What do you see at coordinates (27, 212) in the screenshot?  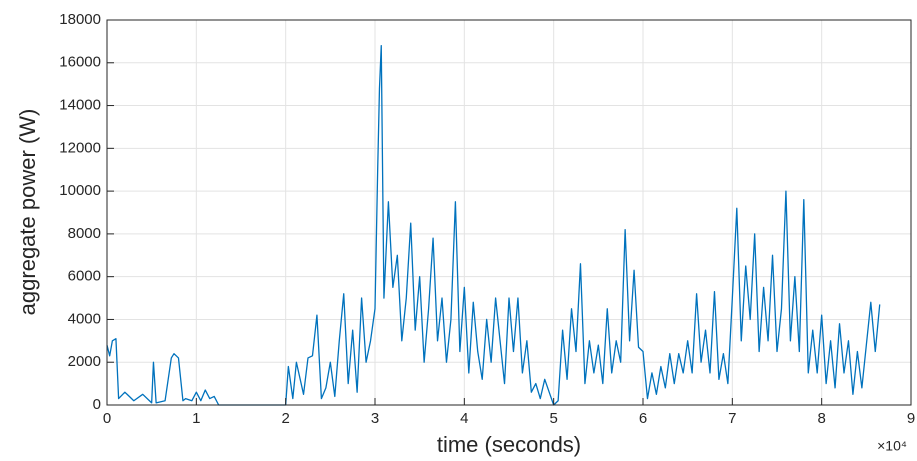 I see `y-axis-label: aggregate power (W)` at bounding box center [27, 212].